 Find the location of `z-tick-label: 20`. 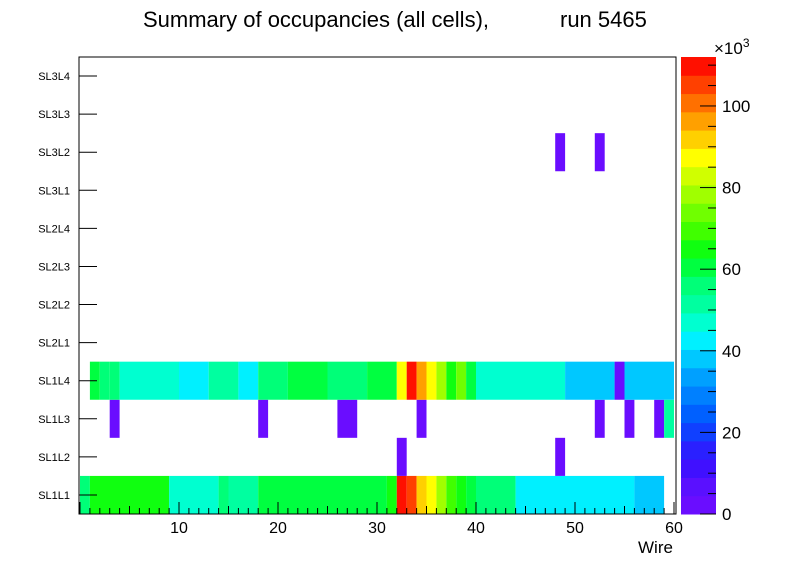

z-tick-label: 20 is located at coordinates (731, 432).